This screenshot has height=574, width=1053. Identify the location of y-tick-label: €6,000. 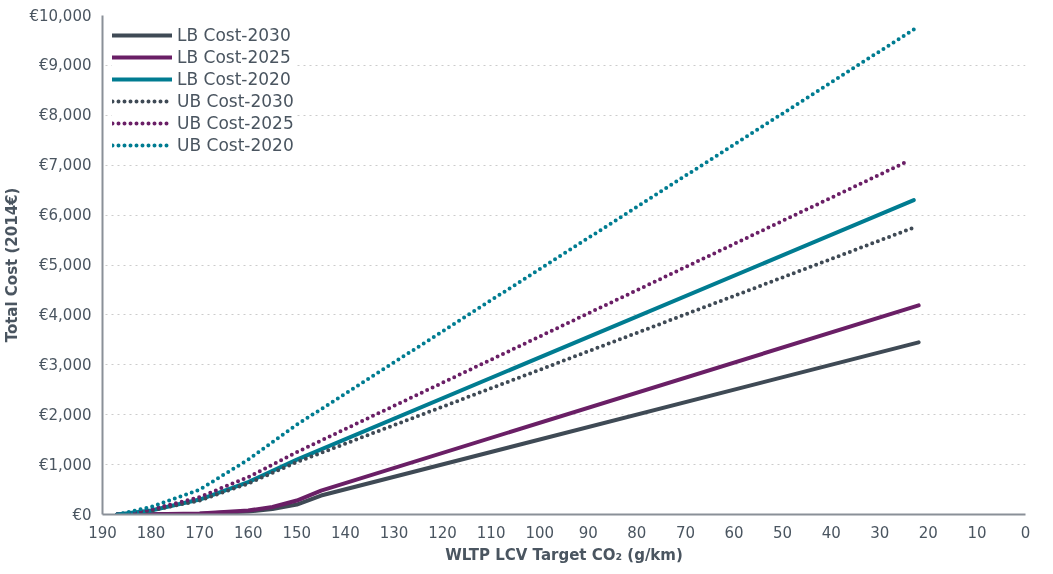
(65, 215).